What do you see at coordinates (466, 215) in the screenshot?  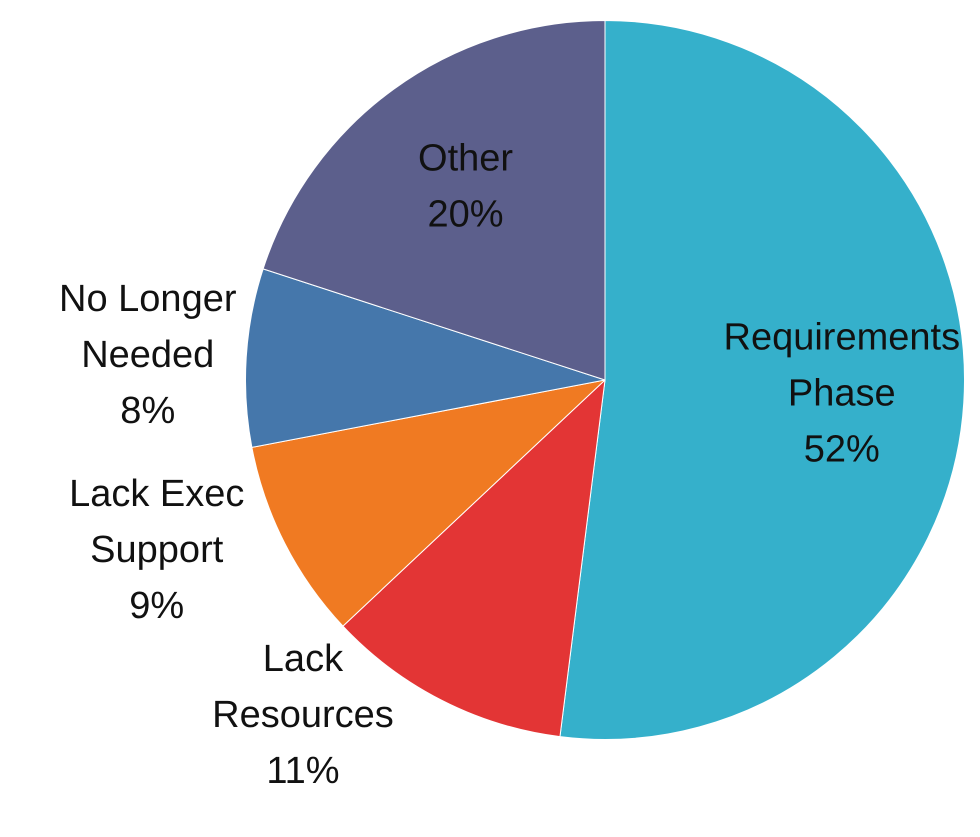 I see `data-label: 20%` at bounding box center [466, 215].